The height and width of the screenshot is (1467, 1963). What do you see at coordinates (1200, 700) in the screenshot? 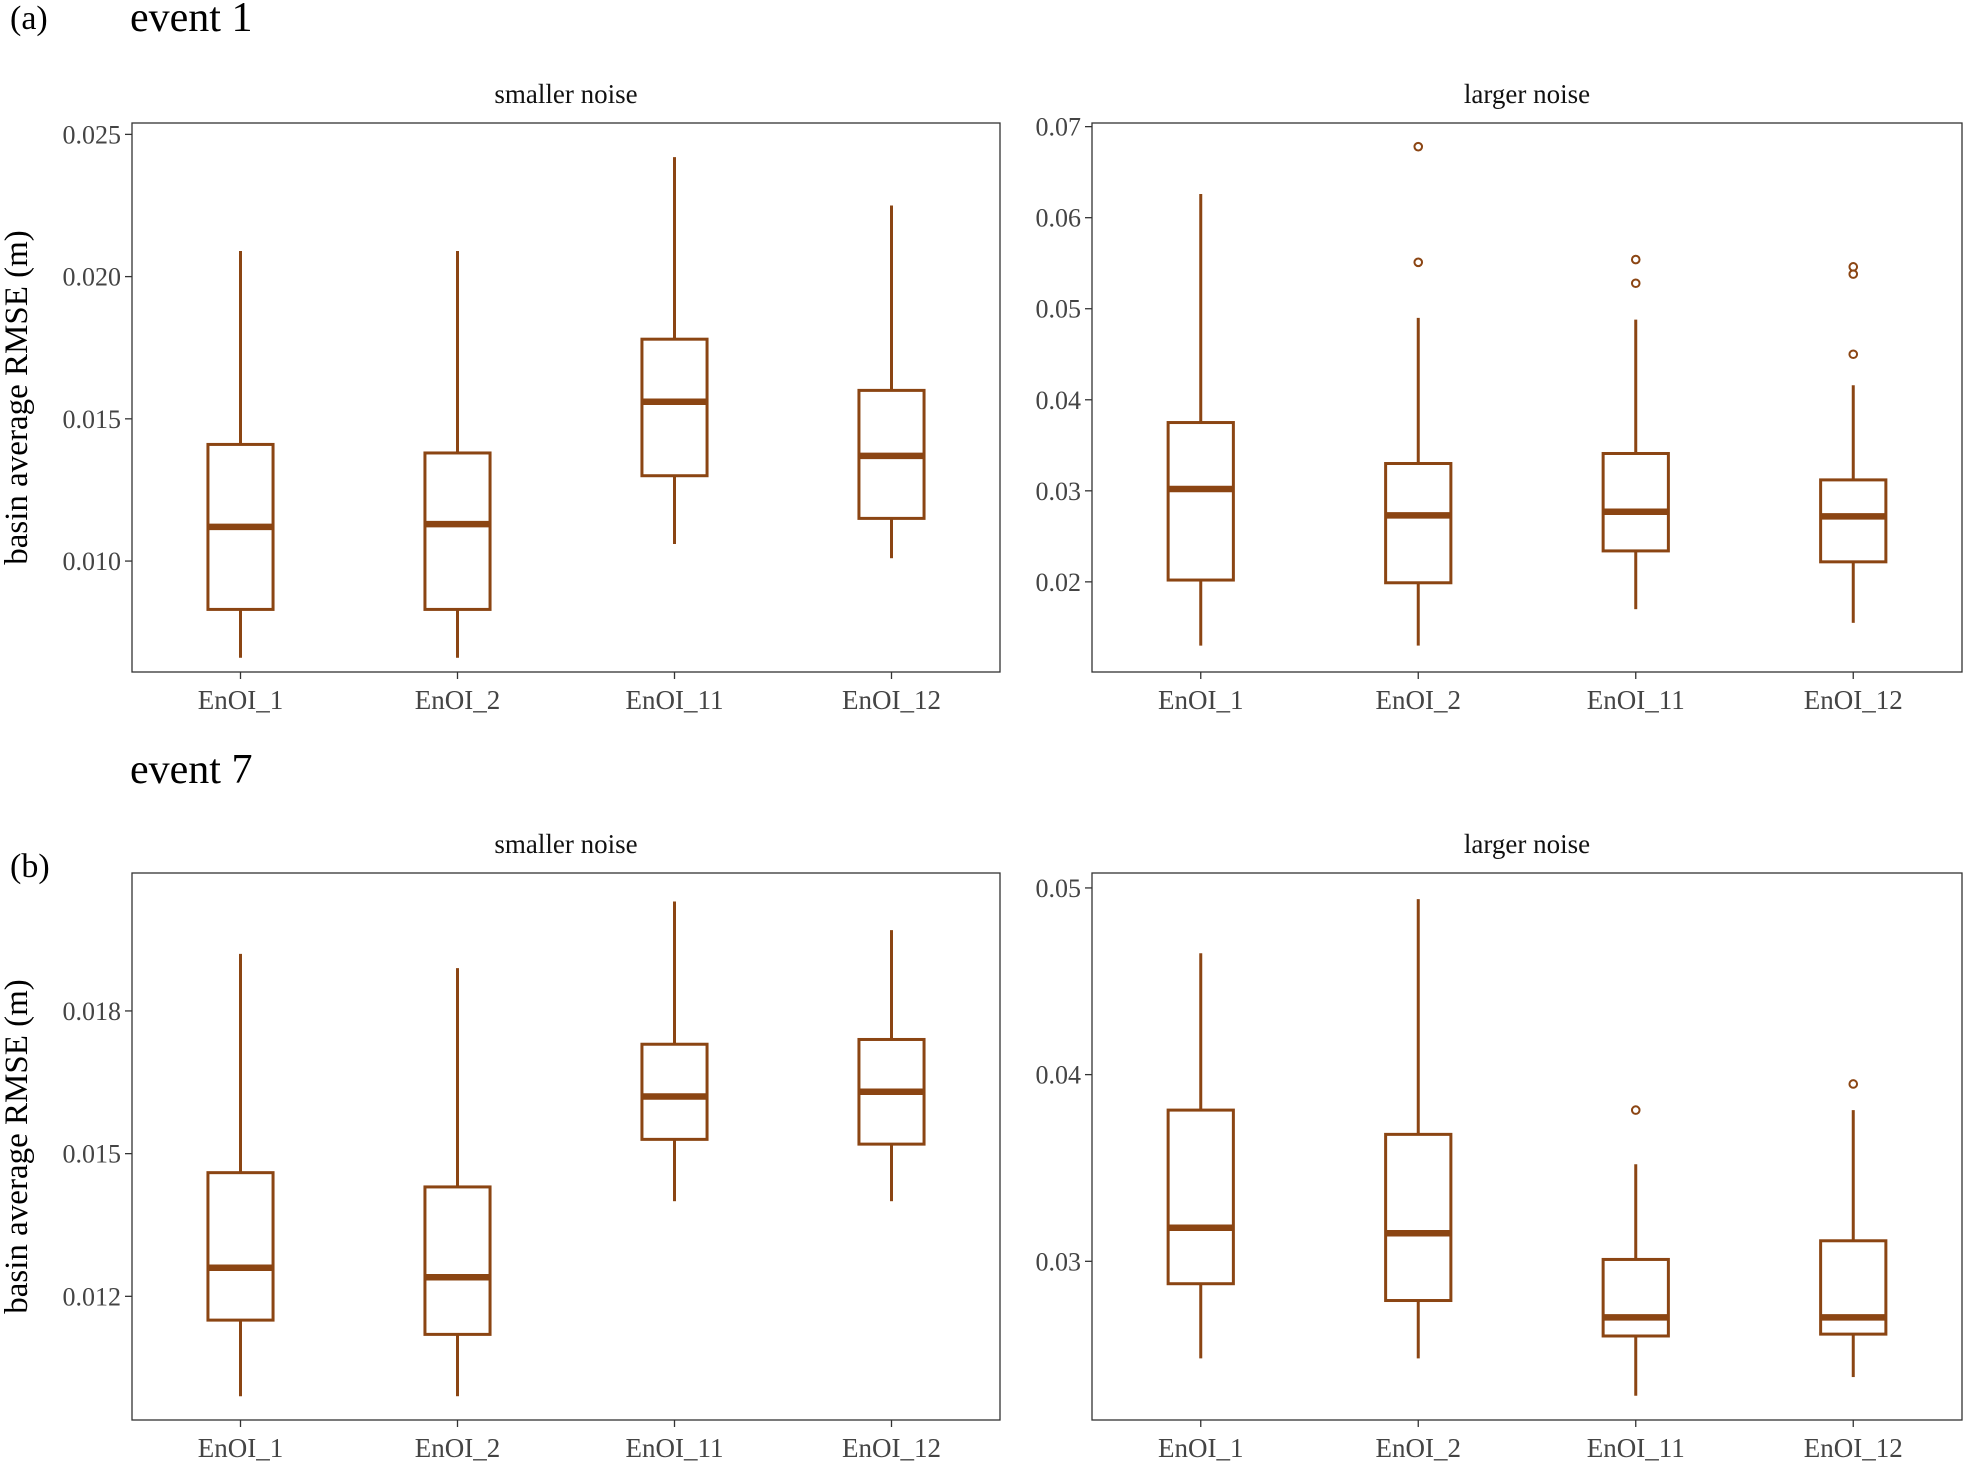
I see `a-right-xtick-label: EnOI_1` at bounding box center [1200, 700].